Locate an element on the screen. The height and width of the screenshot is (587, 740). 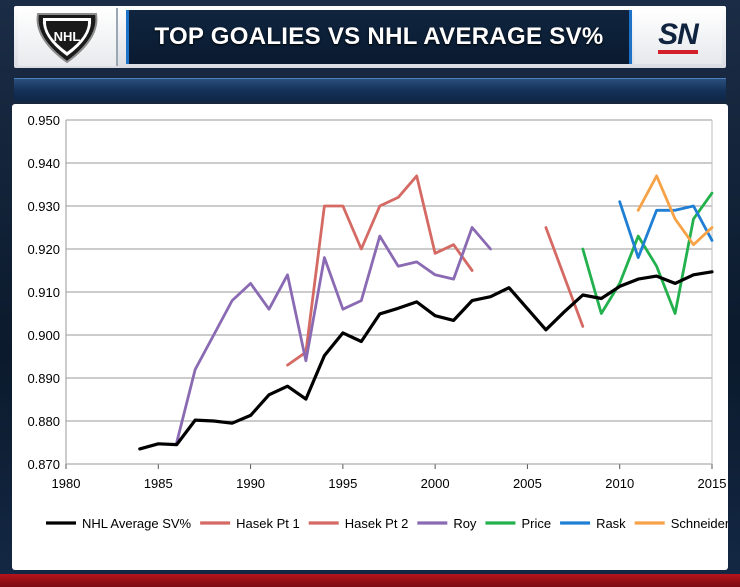
x-tick-label: 2000 is located at coordinates (435, 483).